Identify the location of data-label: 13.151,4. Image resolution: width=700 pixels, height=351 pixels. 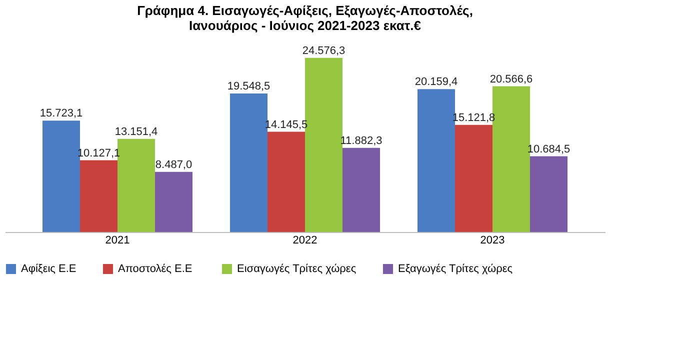
(136, 132).